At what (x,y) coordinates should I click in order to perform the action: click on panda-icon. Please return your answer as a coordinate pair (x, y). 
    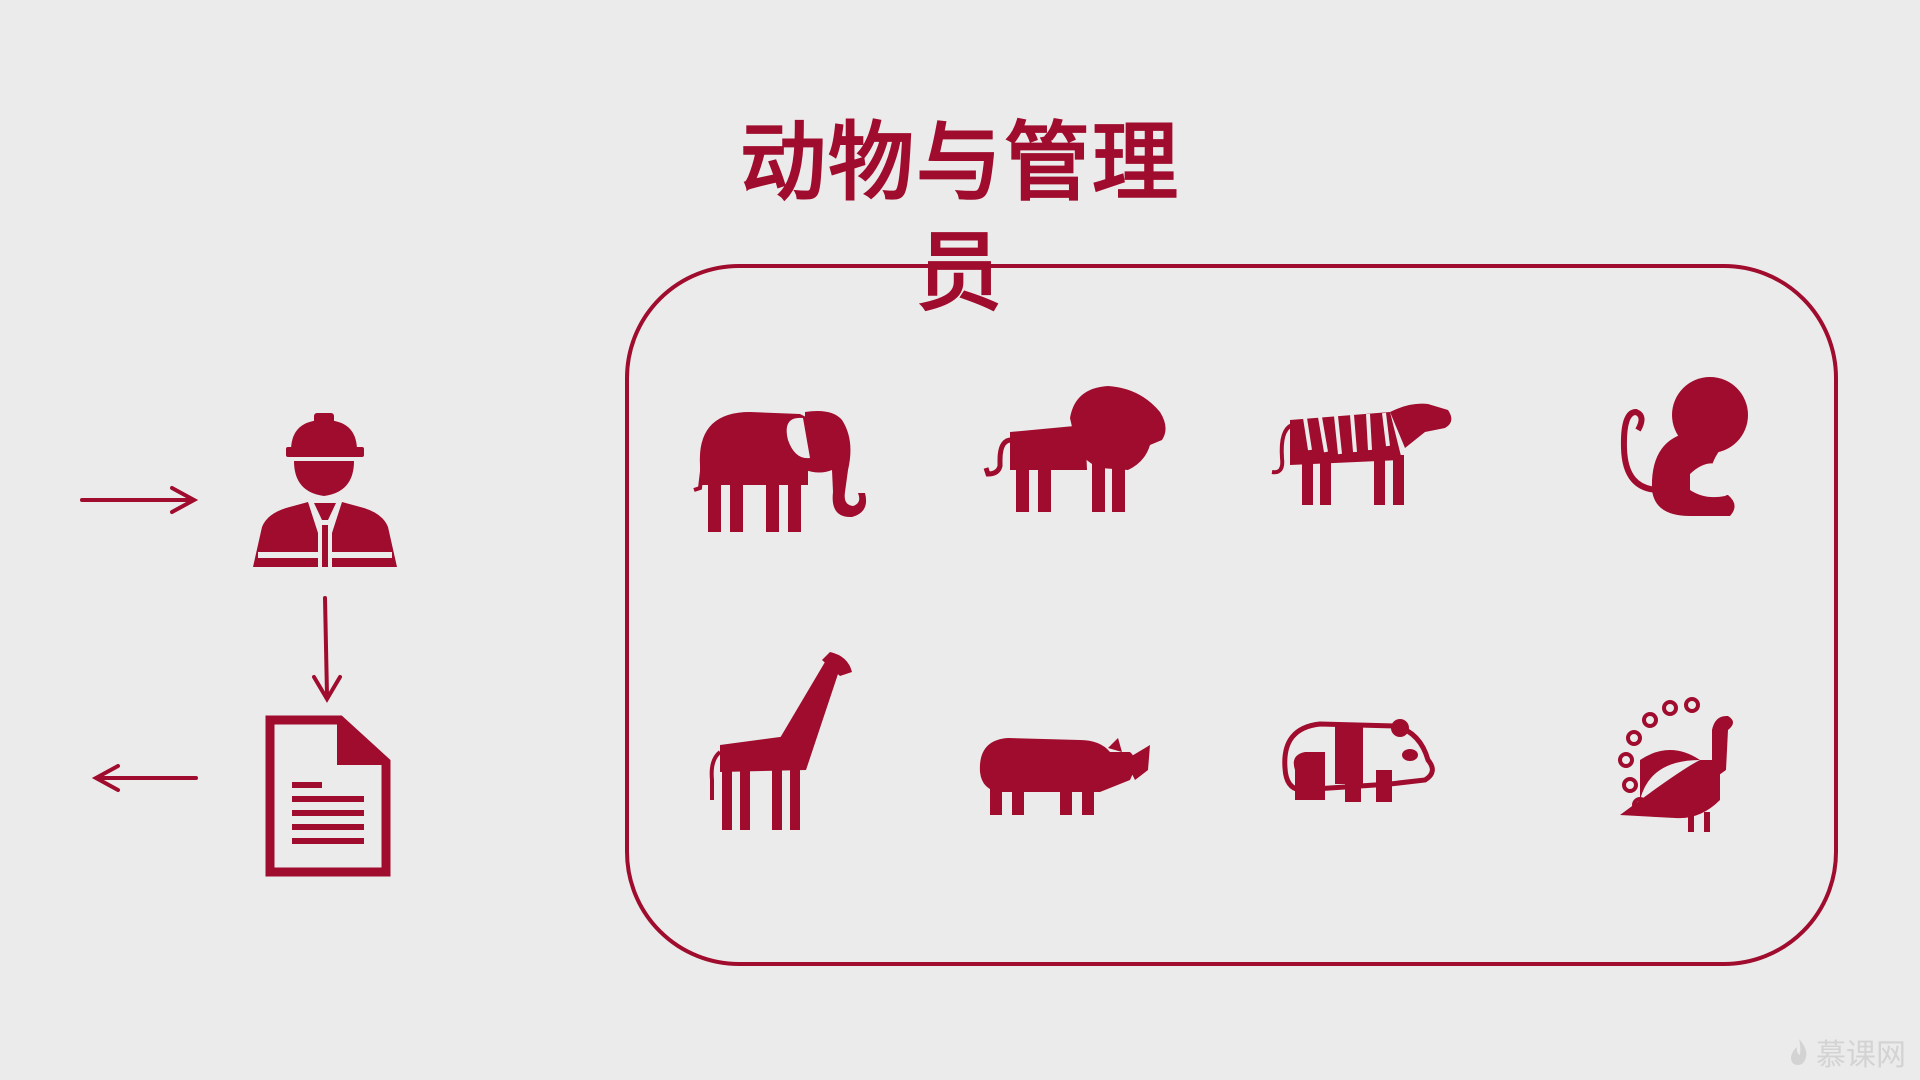
    Looking at the image, I should click on (1358, 760).